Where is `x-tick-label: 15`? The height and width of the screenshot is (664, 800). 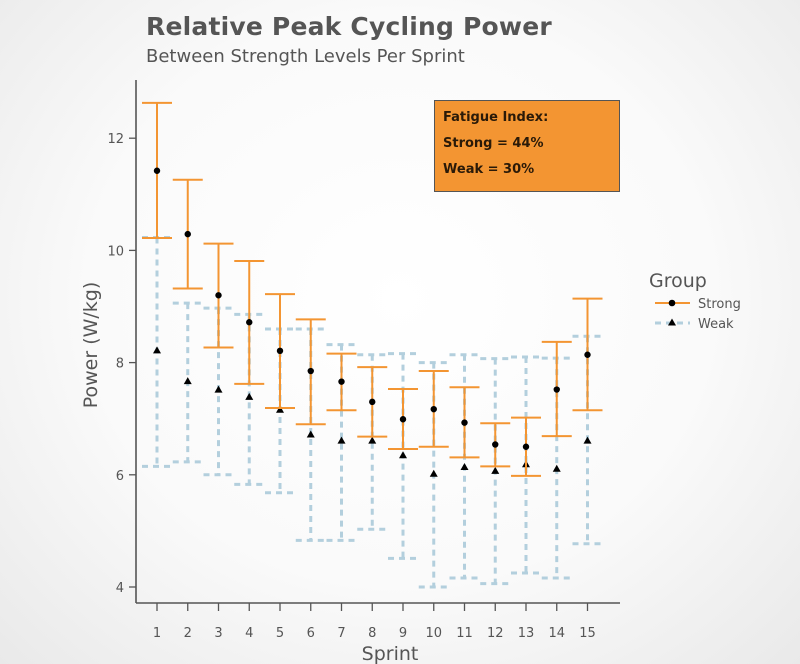 x-tick-label: 15 is located at coordinates (587, 633).